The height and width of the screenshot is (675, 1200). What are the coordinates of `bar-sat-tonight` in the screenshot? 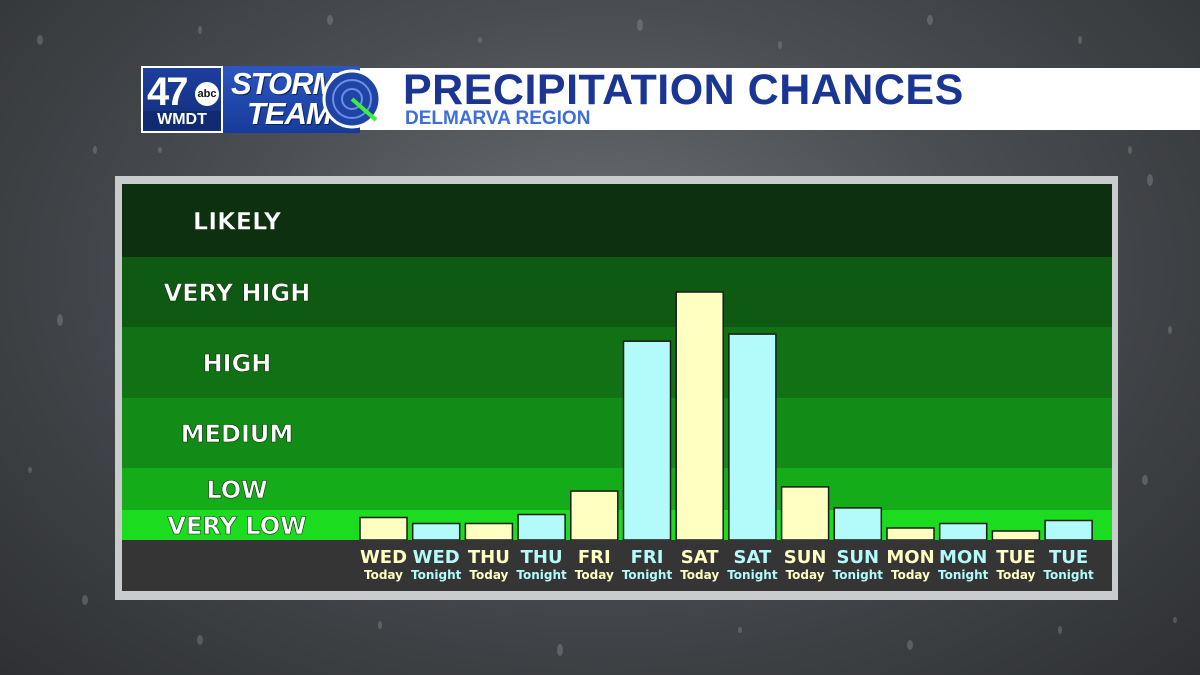 It's located at (752, 437).